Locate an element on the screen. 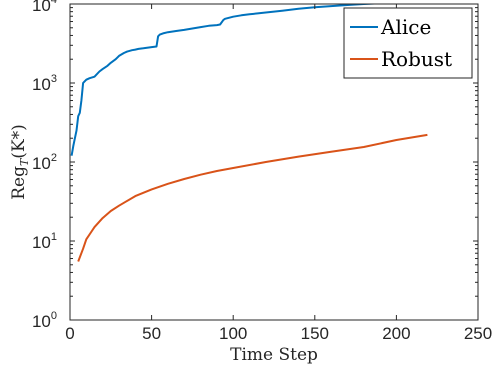 This screenshot has height=377, width=494. y-tick-label: 10¹ is located at coordinates (44, 241).